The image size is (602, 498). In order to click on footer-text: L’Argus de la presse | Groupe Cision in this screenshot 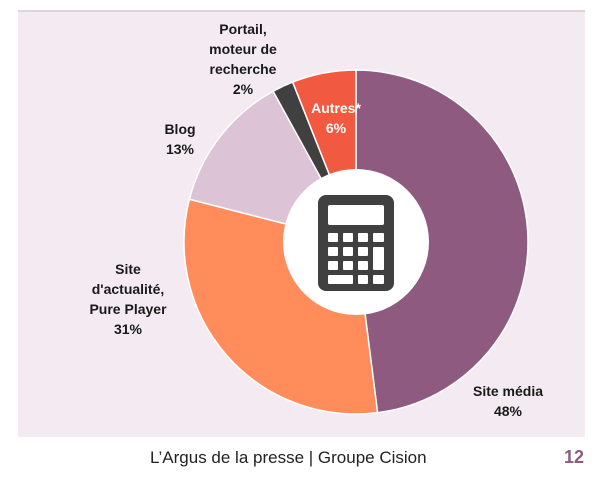, I will do `click(288, 457)`.